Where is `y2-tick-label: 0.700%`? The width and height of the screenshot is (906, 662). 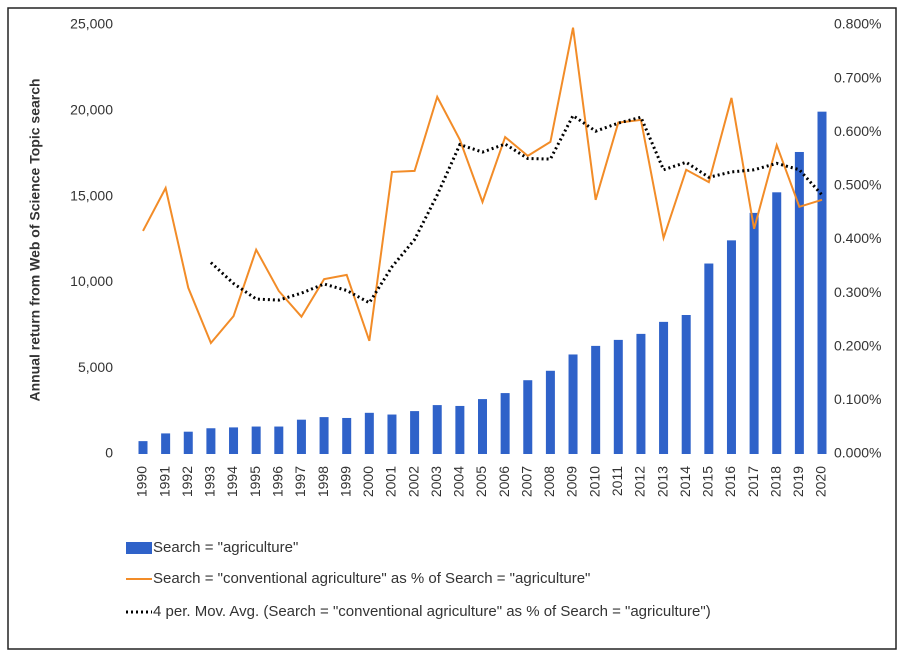 y2-tick-label: 0.700% is located at coordinates (857, 77).